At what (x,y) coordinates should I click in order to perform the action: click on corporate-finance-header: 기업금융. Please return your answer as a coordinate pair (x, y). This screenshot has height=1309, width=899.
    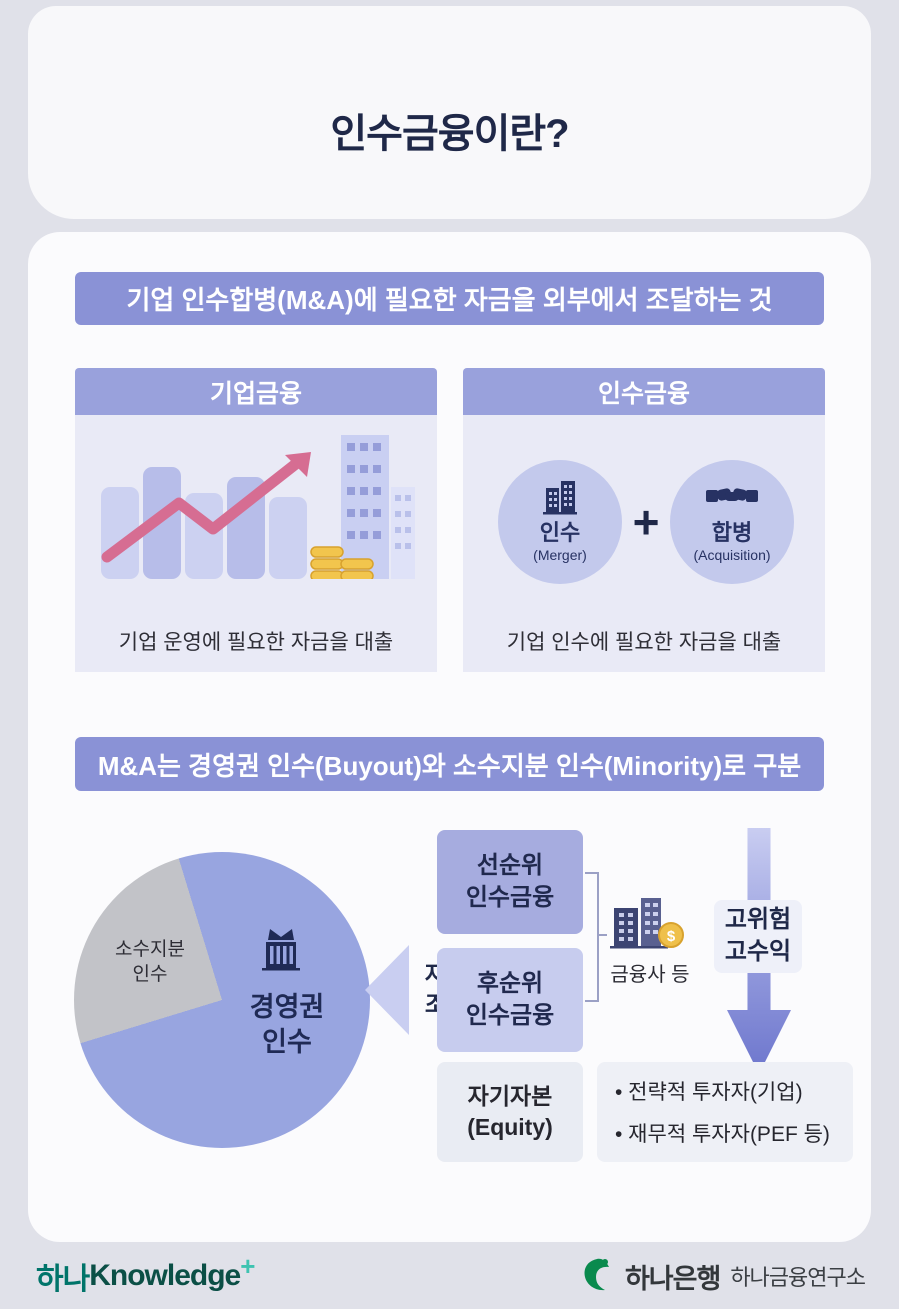
    Looking at the image, I should click on (256, 391).